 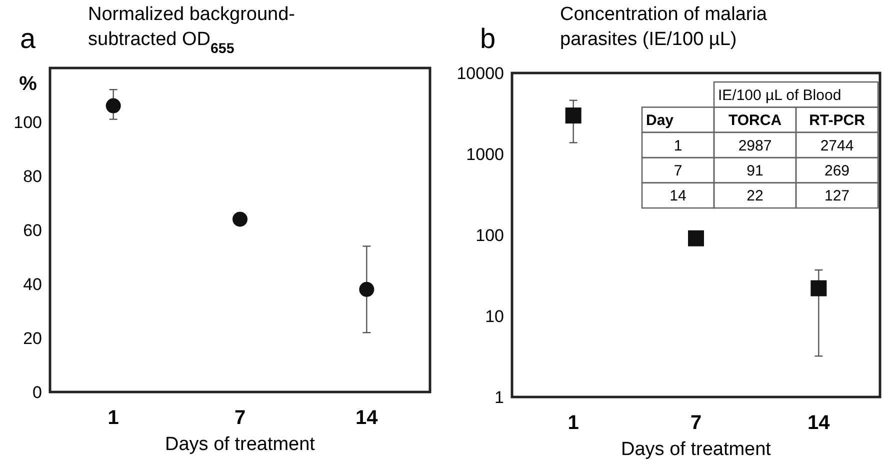 I want to click on text: RT-PCR, so click(x=837, y=121).